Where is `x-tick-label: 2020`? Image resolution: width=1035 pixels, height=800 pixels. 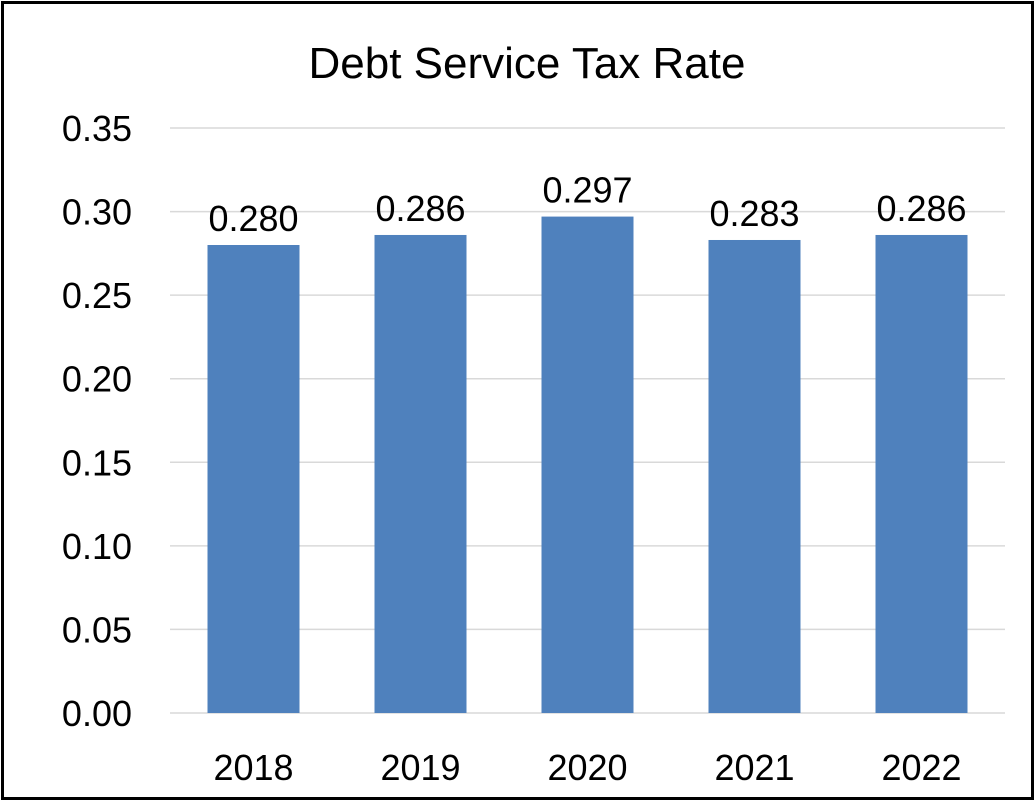
x-tick-label: 2020 is located at coordinates (587, 767).